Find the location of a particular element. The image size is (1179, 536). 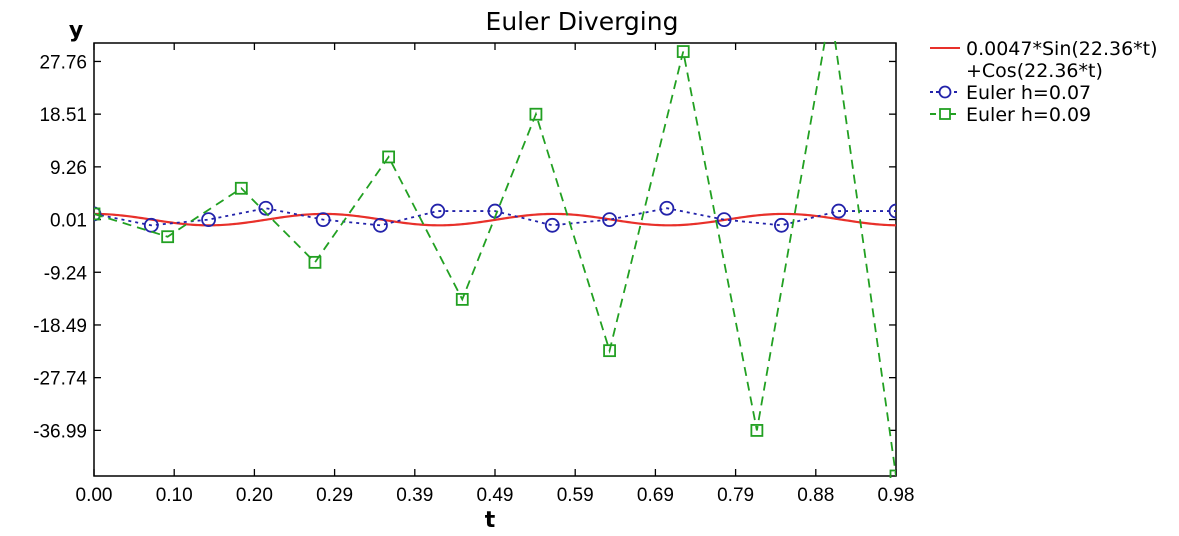

x-tick-label: 0.20 is located at coordinates (254, 495).